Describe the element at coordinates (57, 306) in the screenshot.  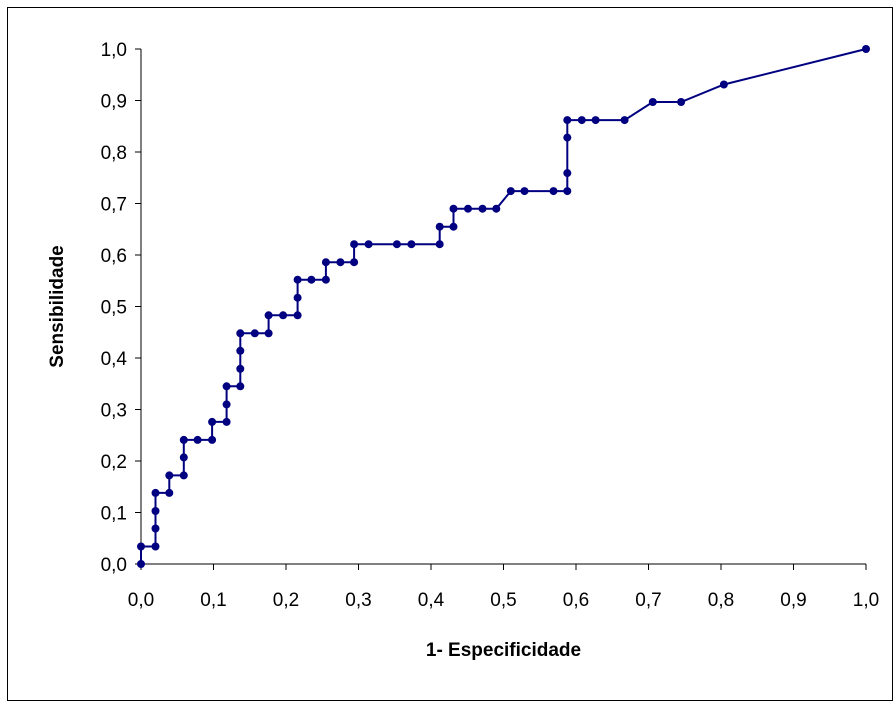
I see `y-axis-title: Sensibilidade` at that location.